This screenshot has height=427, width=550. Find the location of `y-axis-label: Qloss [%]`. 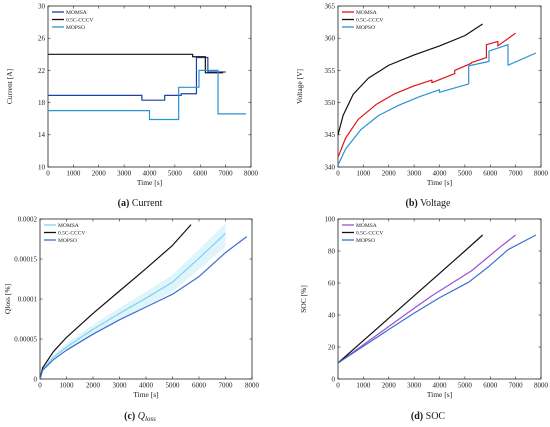

y-axis-label: Qloss [%] is located at coordinates (7, 299).